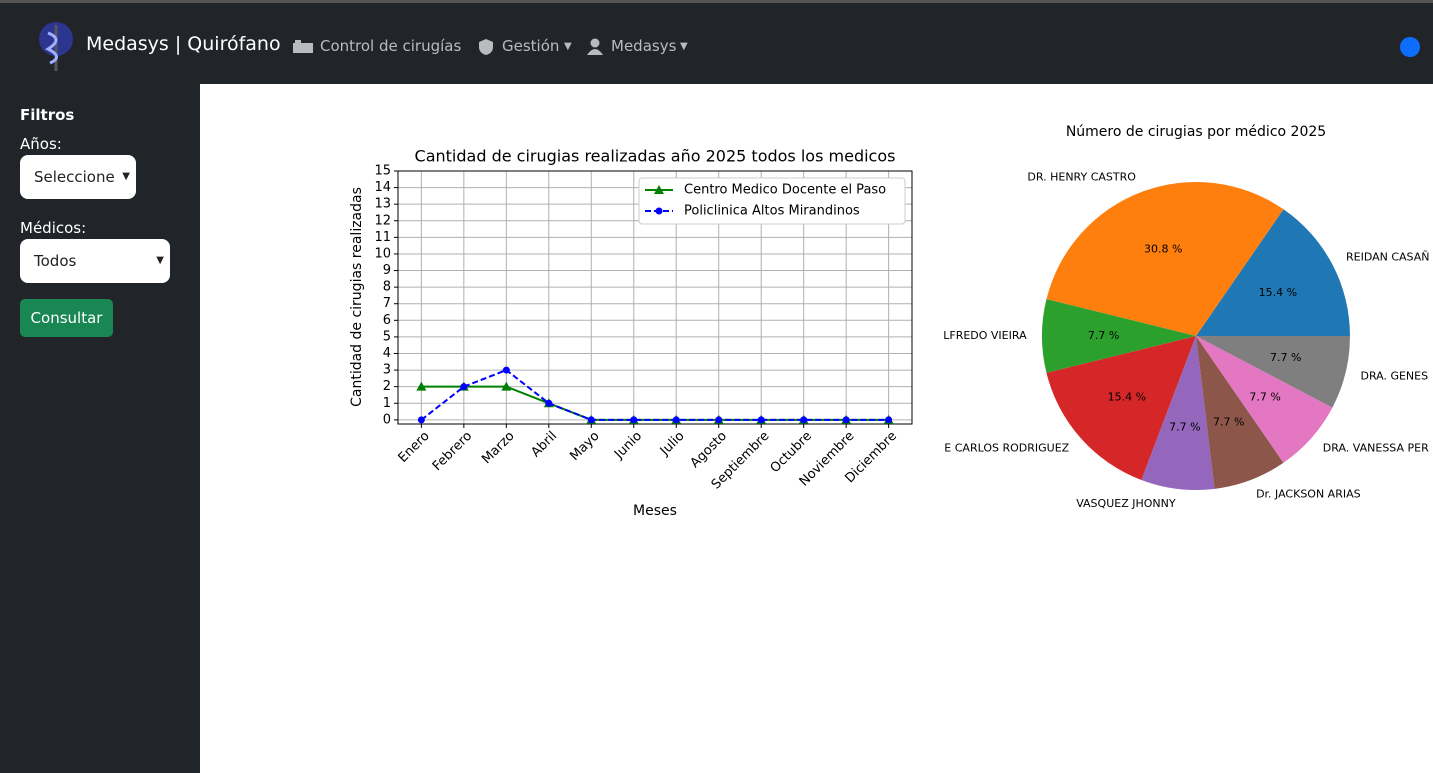  What do you see at coordinates (654, 395) in the screenshot?
I see `series-line` at bounding box center [654, 395].